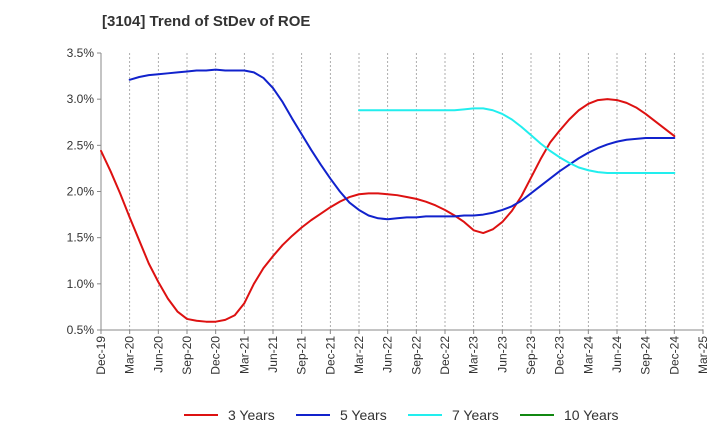  What do you see at coordinates (537, 415) in the screenshot?
I see `legend-swatch-10-years` at bounding box center [537, 415].